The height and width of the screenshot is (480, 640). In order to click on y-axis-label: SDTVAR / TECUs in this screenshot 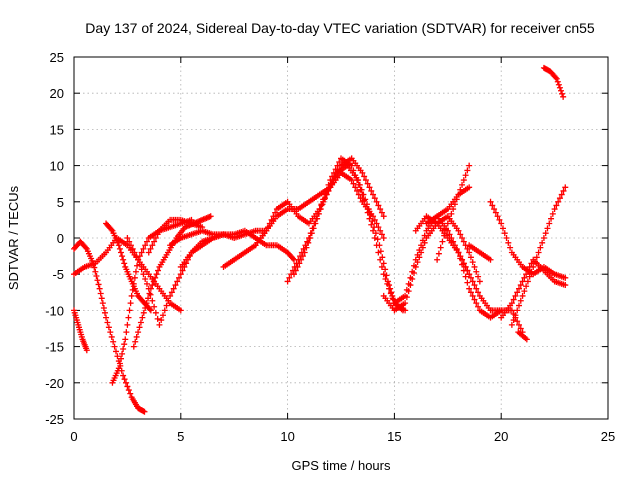, I will do `click(13, 237)`.